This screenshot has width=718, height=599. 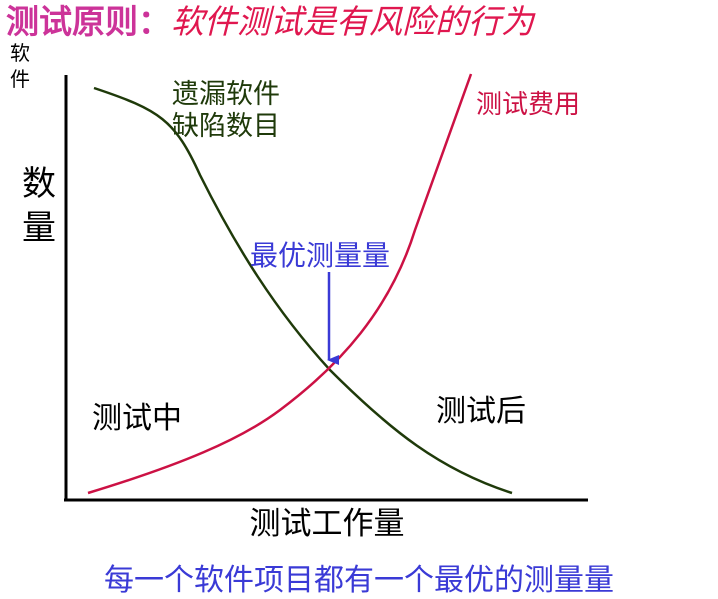 What do you see at coordinates (320, 255) in the screenshot?
I see `optimum-label: 最优测量量` at bounding box center [320, 255].